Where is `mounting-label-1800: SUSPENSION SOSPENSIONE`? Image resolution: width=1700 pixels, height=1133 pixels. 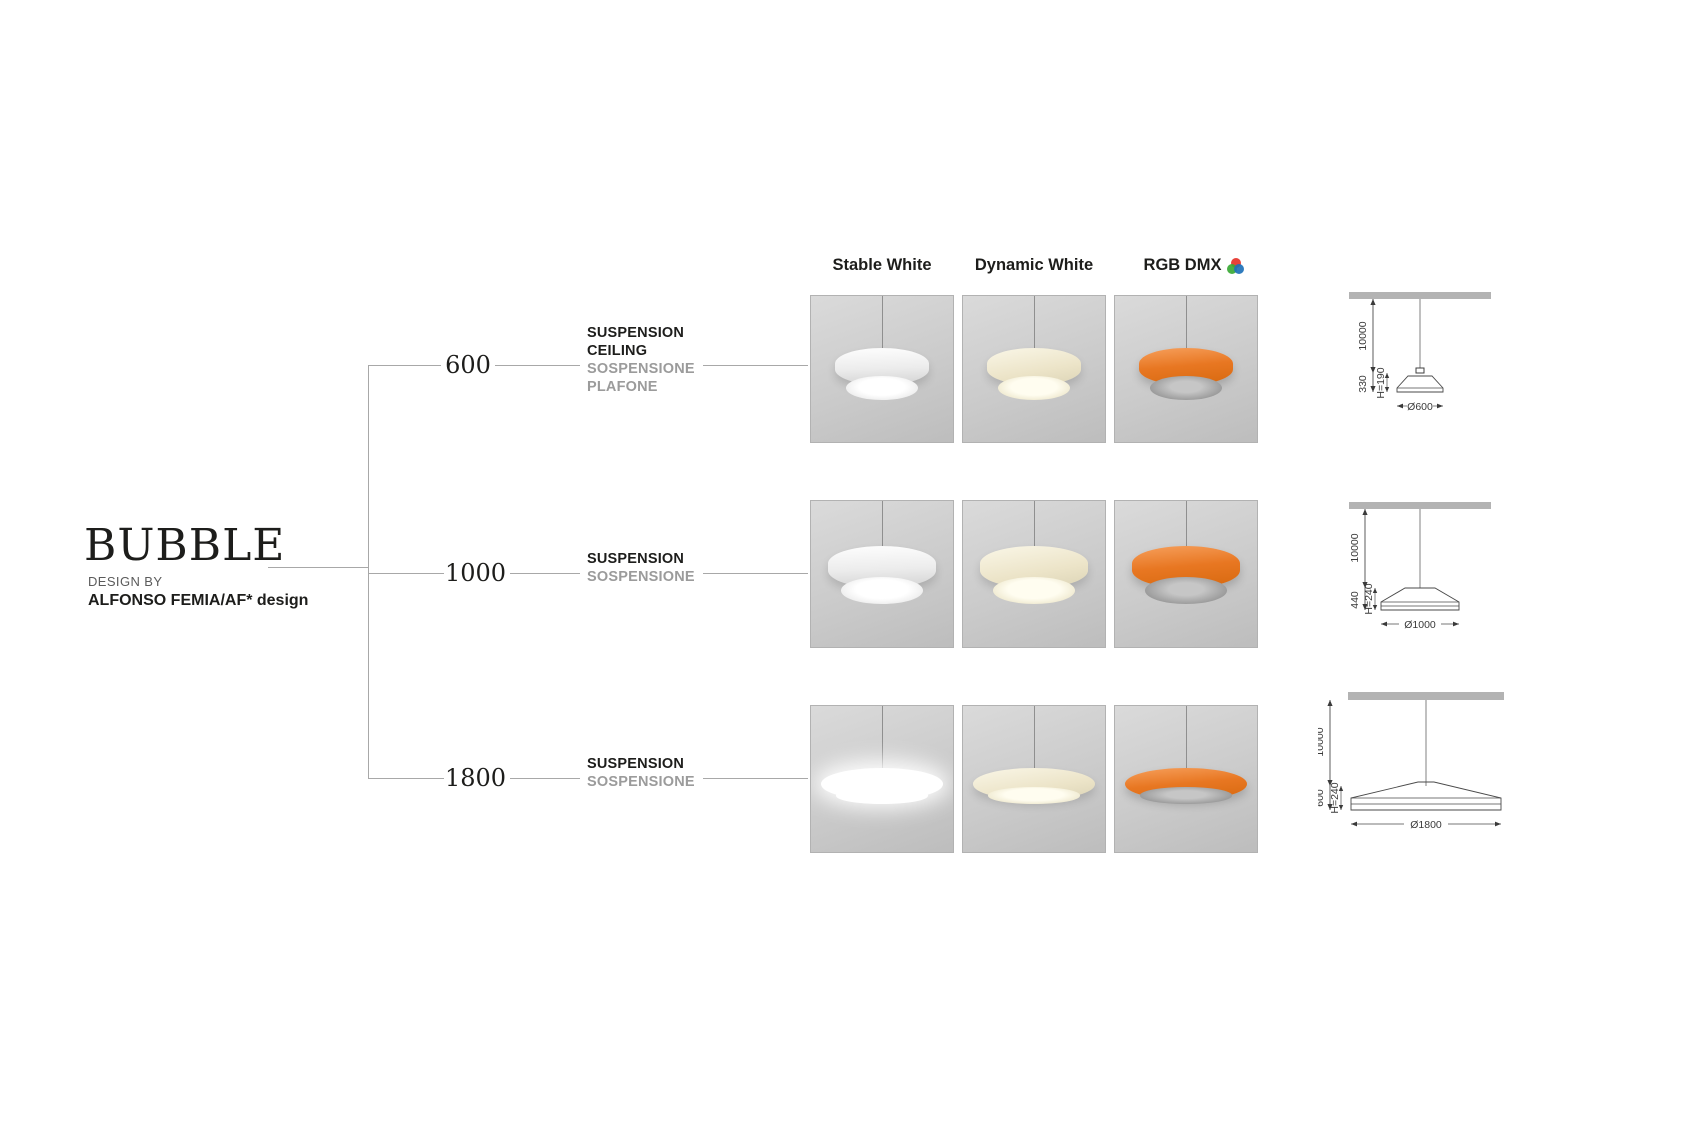
mounting-label-1800: SUSPENSION SOSPENSIONE is located at coordinates (641, 773).